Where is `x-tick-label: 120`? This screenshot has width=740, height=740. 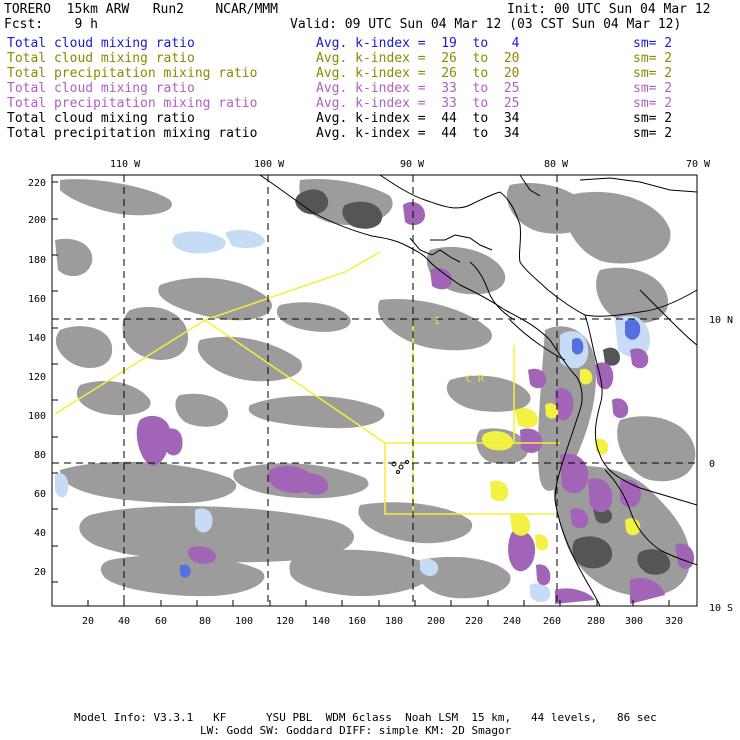 x-tick-label: 120 is located at coordinates (285, 621).